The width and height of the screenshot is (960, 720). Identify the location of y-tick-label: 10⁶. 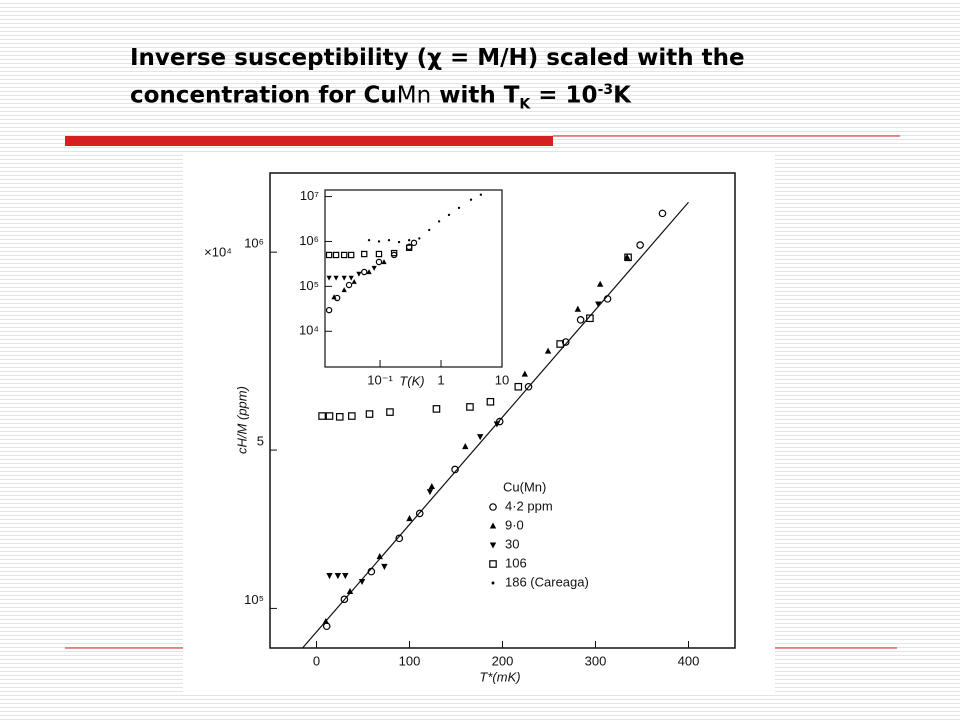
(254, 243).